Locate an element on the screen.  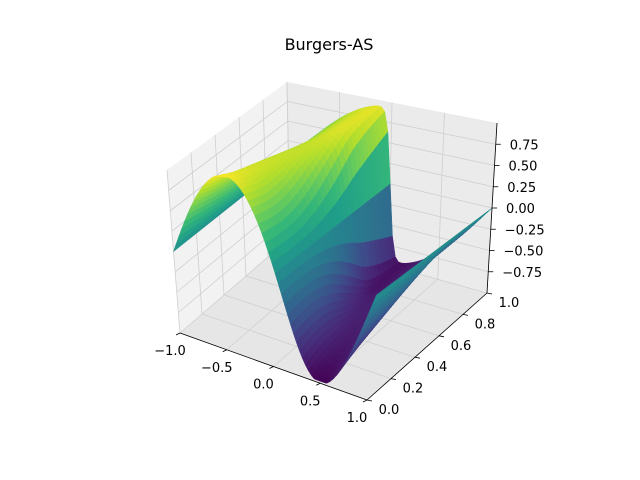
y-tick-label: 0.0 is located at coordinates (389, 410).